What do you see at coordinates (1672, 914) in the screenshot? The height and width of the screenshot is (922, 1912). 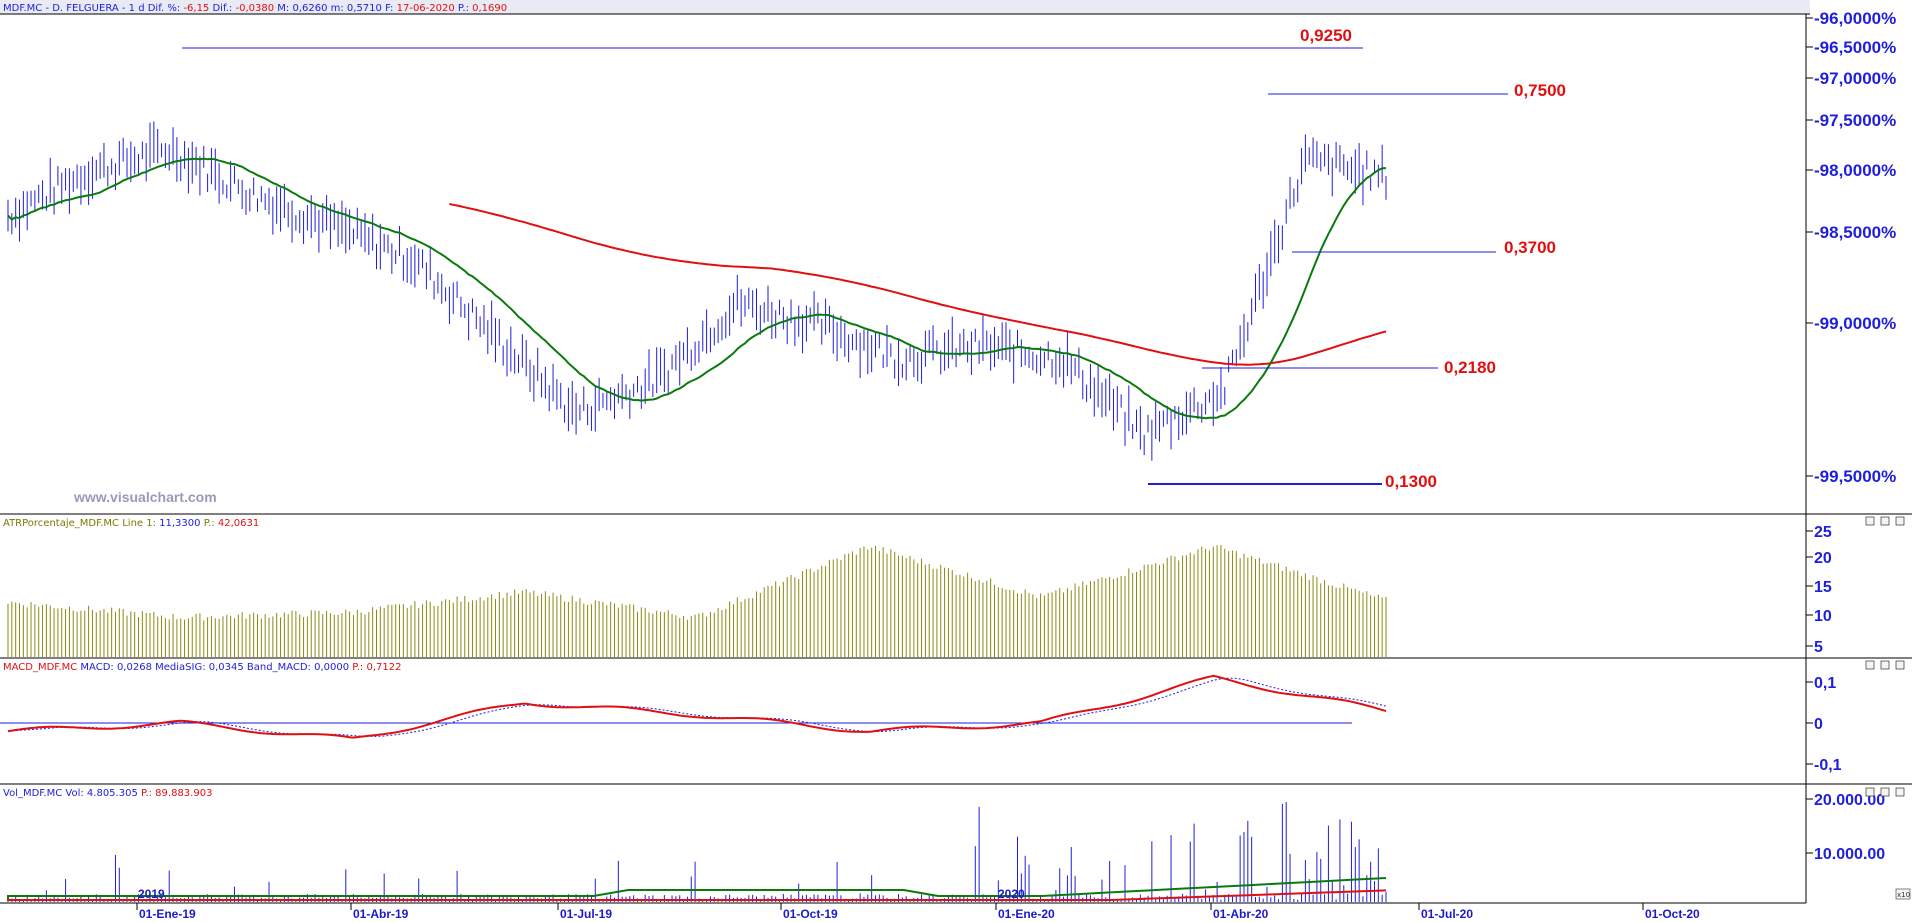 I see `date-label: 01-Oct-20` at bounding box center [1672, 914].